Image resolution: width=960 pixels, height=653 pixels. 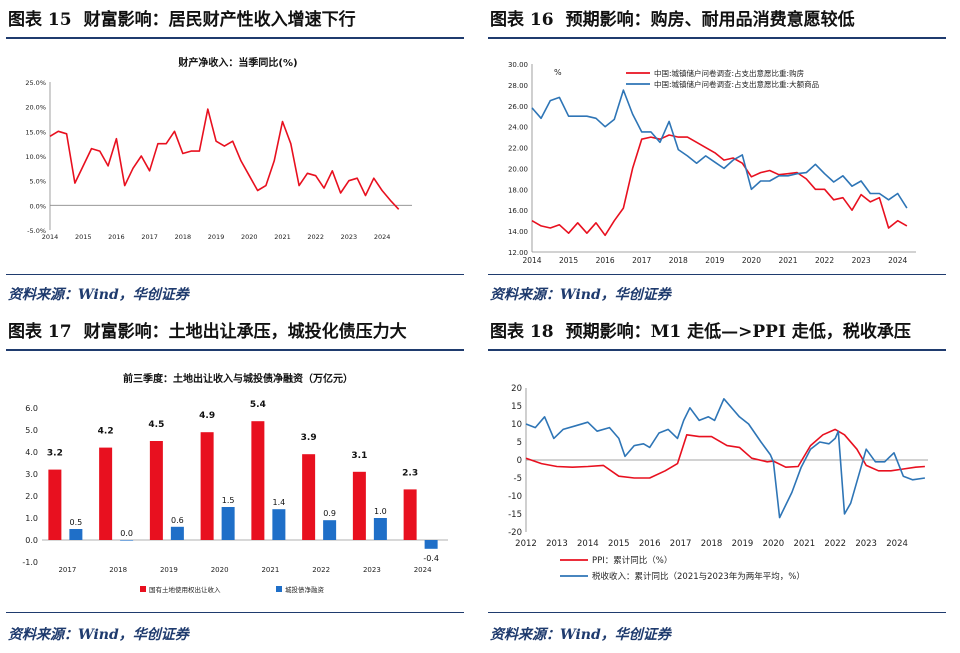 What do you see at coordinates (50, 237) in the screenshot?
I see `x-tick-label: 2014` at bounding box center [50, 237].